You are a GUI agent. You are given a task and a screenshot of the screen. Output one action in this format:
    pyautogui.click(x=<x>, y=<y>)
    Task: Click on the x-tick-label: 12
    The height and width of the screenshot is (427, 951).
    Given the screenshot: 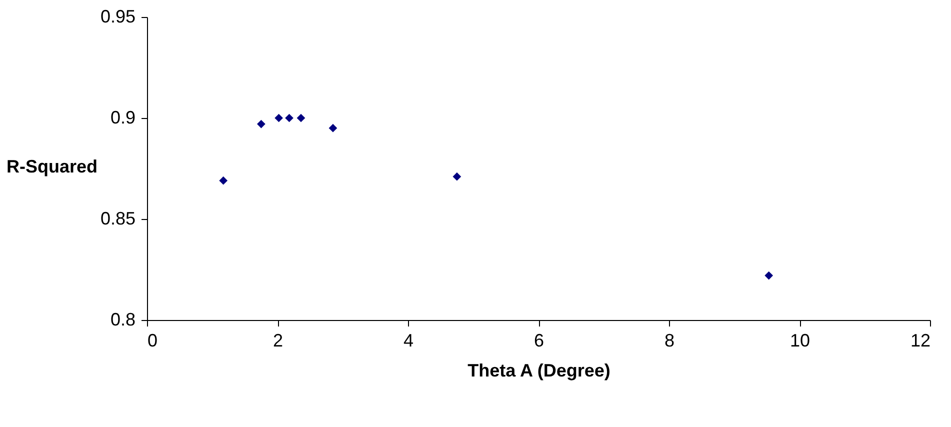 What is the action you would take?
    pyautogui.click(x=920, y=340)
    